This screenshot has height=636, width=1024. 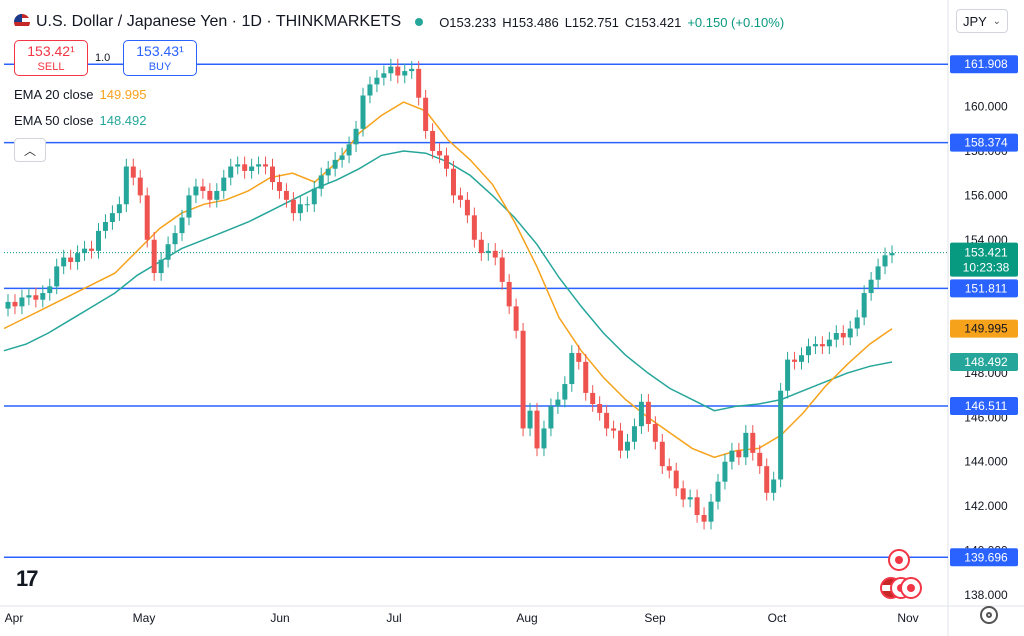 I want to click on buy-label: BUY, so click(x=160, y=67).